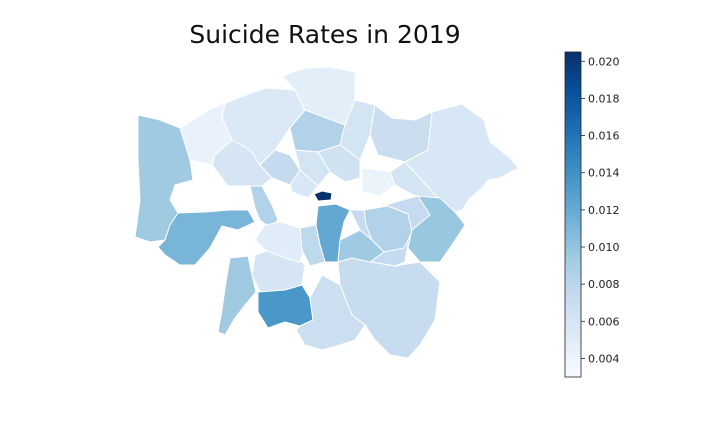 This screenshot has height=432, width=720. Describe the element at coordinates (323, 196) in the screenshot. I see `region-city` at that location.